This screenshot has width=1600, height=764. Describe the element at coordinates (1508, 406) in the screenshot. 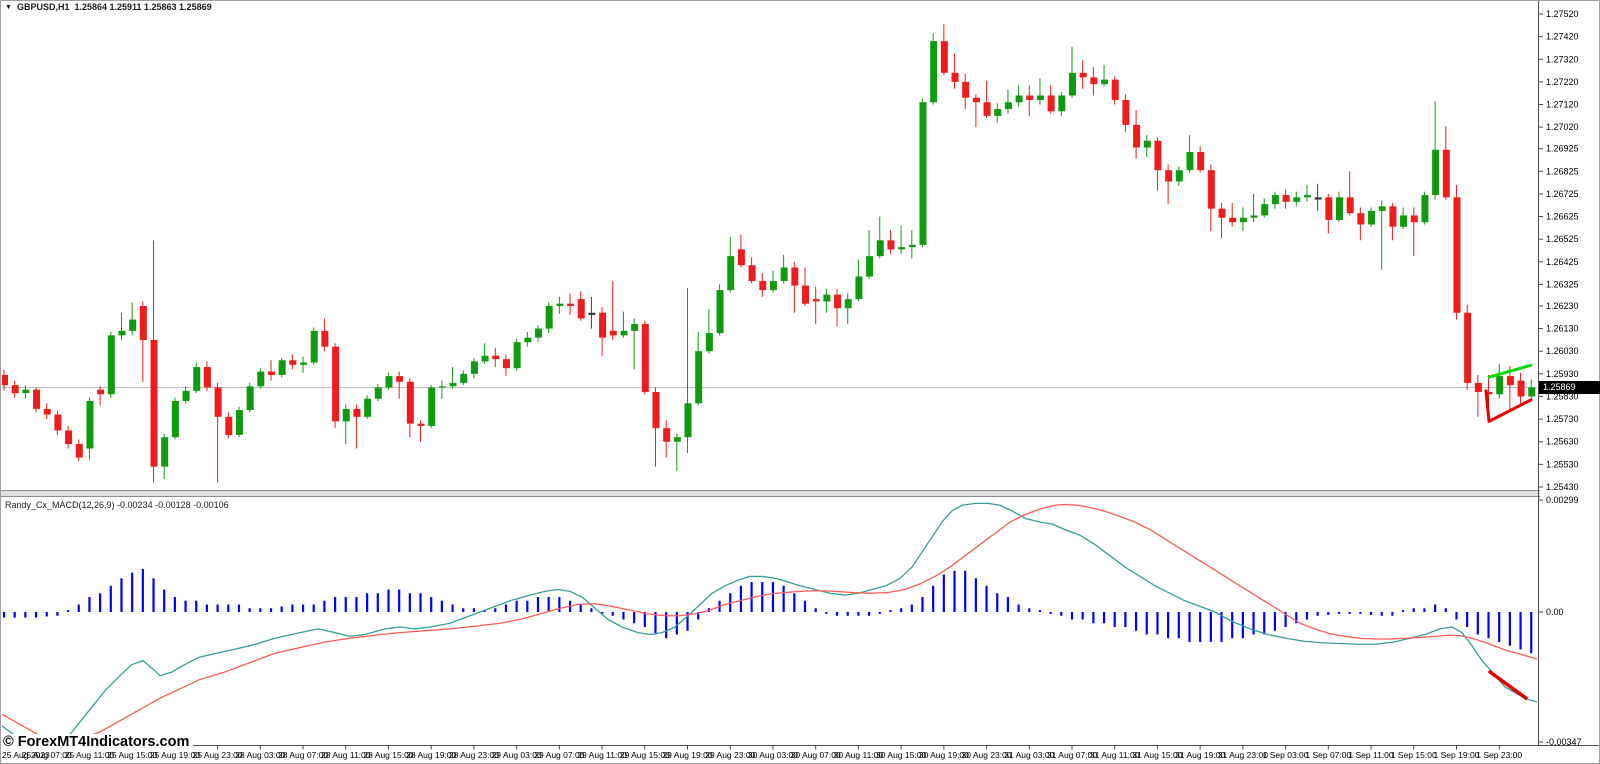

I see `red-trendline` at that location.